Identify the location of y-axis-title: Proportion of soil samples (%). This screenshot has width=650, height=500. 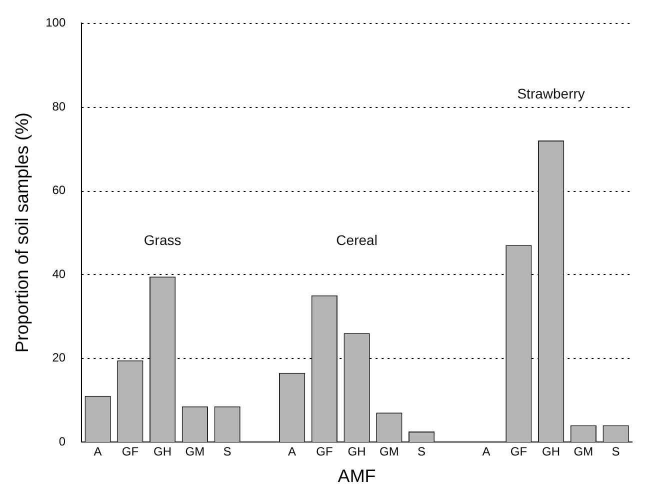
(22, 232).